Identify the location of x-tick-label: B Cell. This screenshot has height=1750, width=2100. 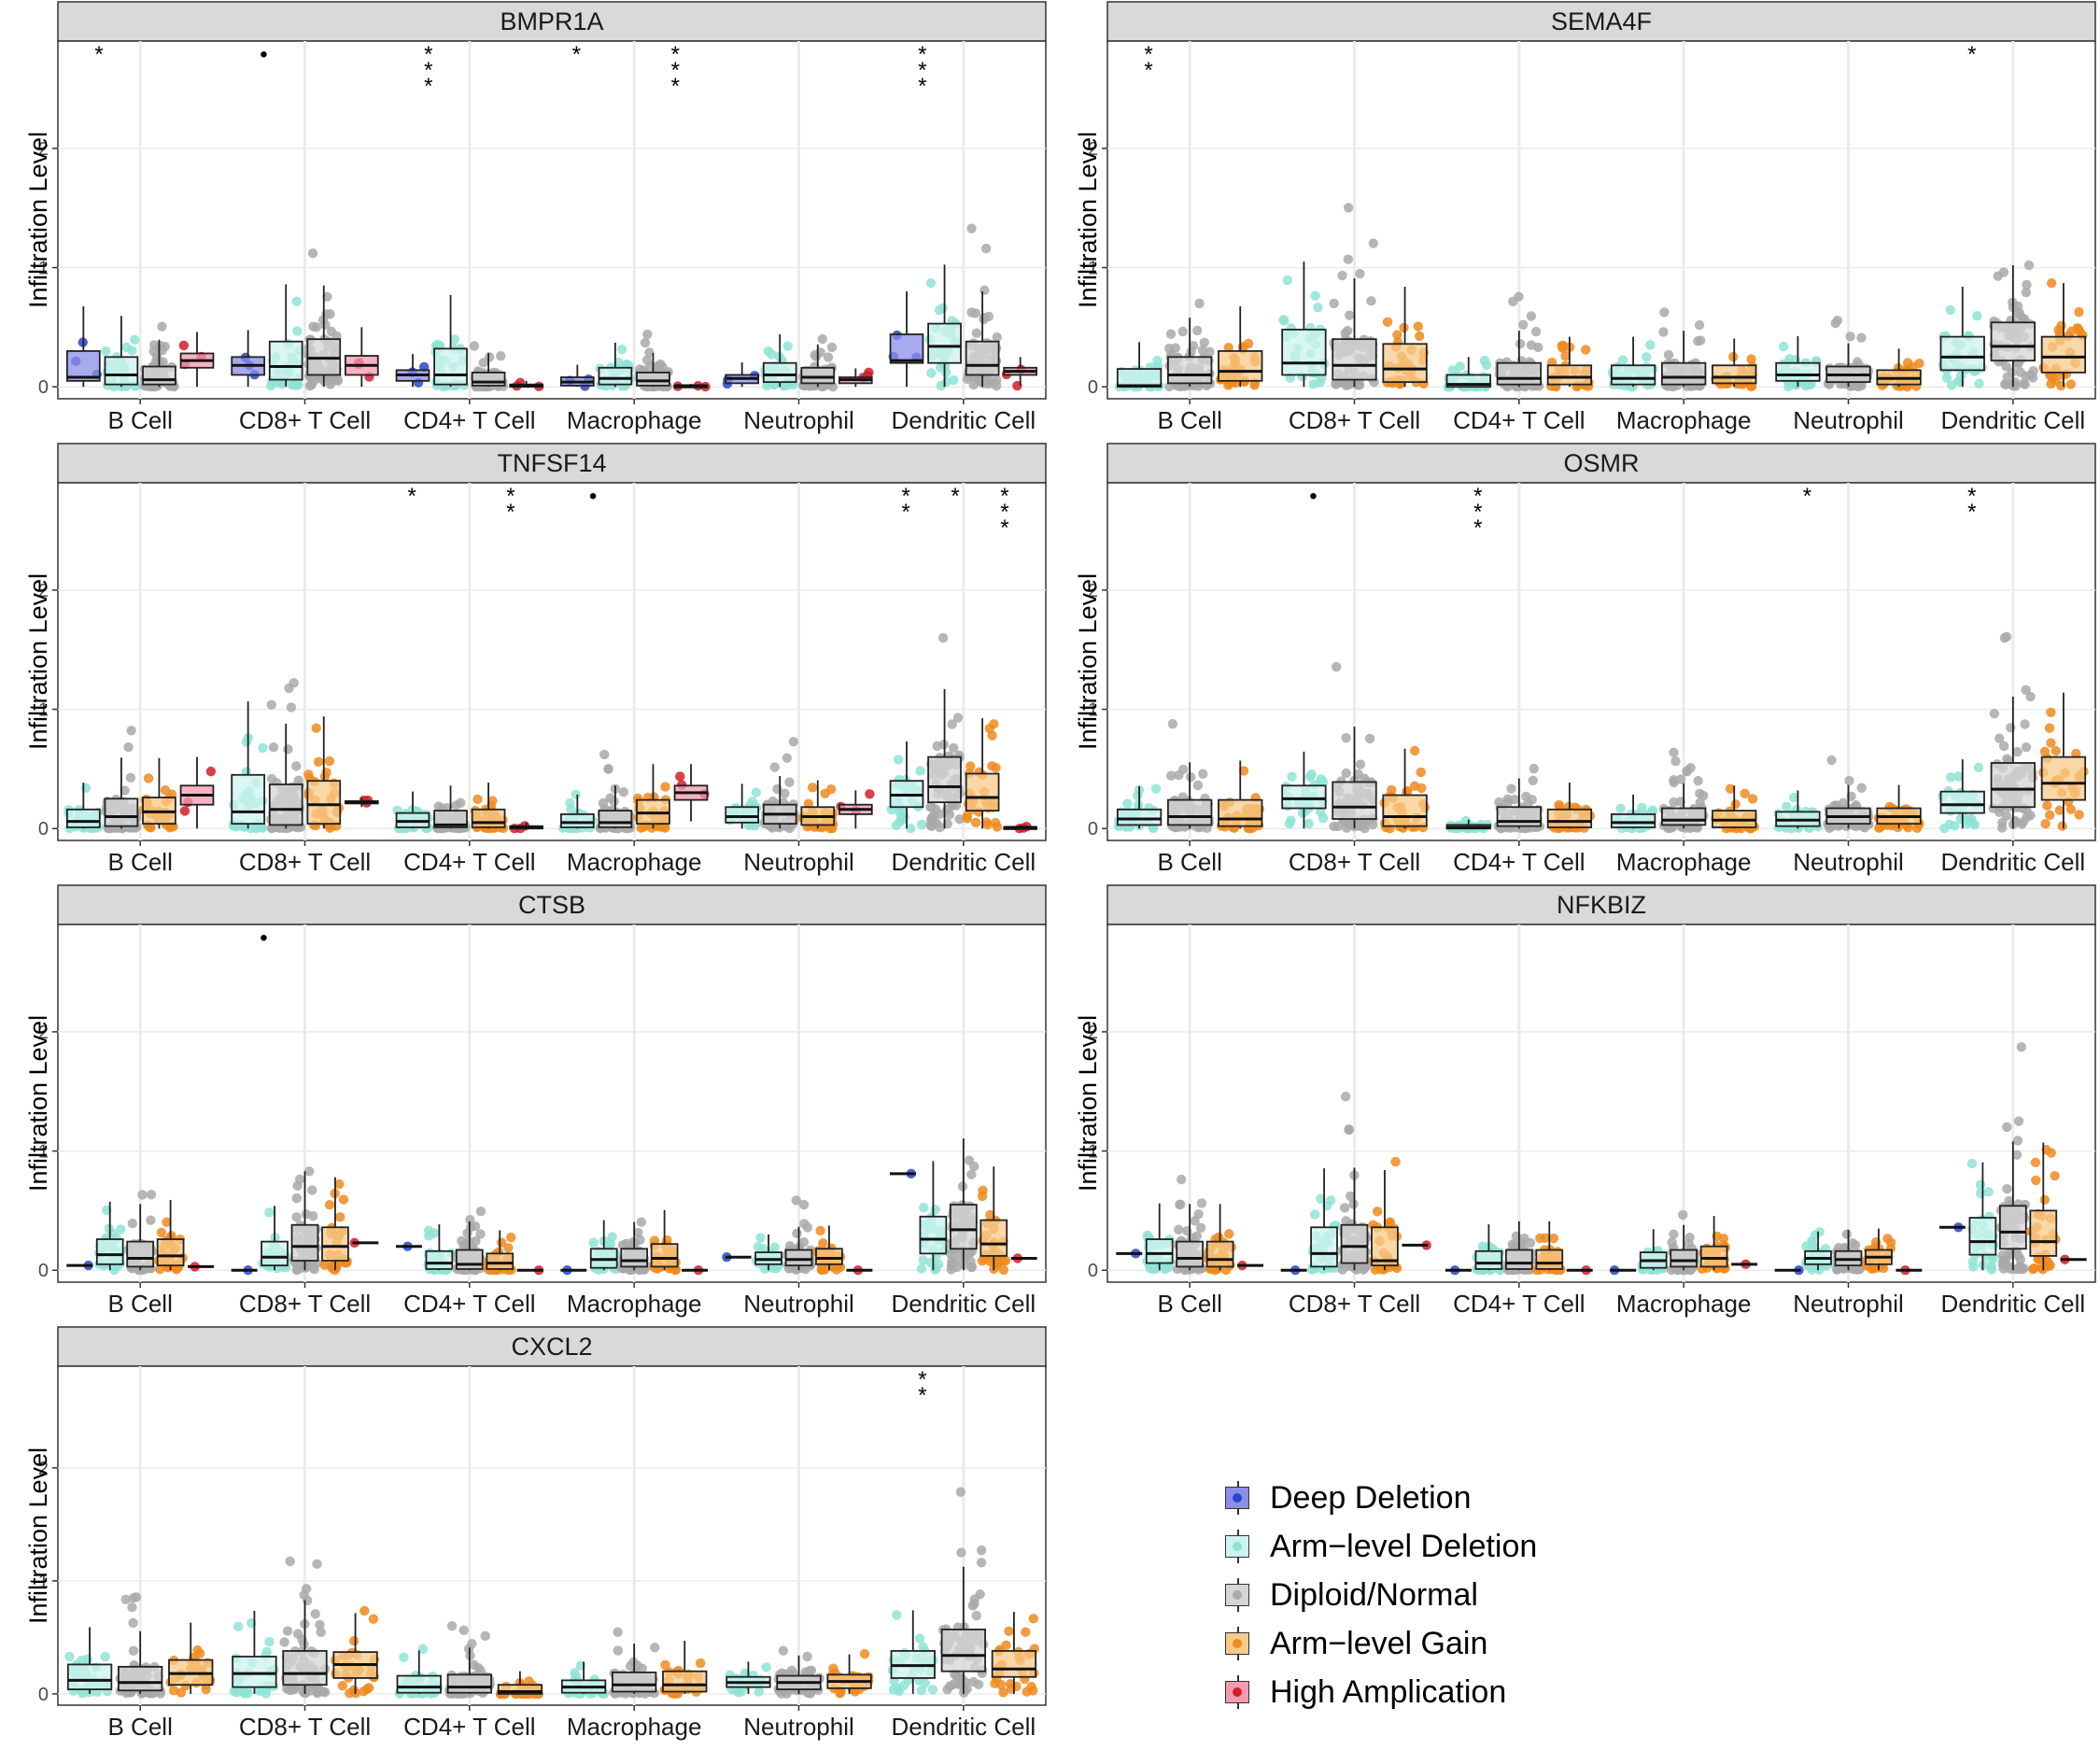
(1189, 1304).